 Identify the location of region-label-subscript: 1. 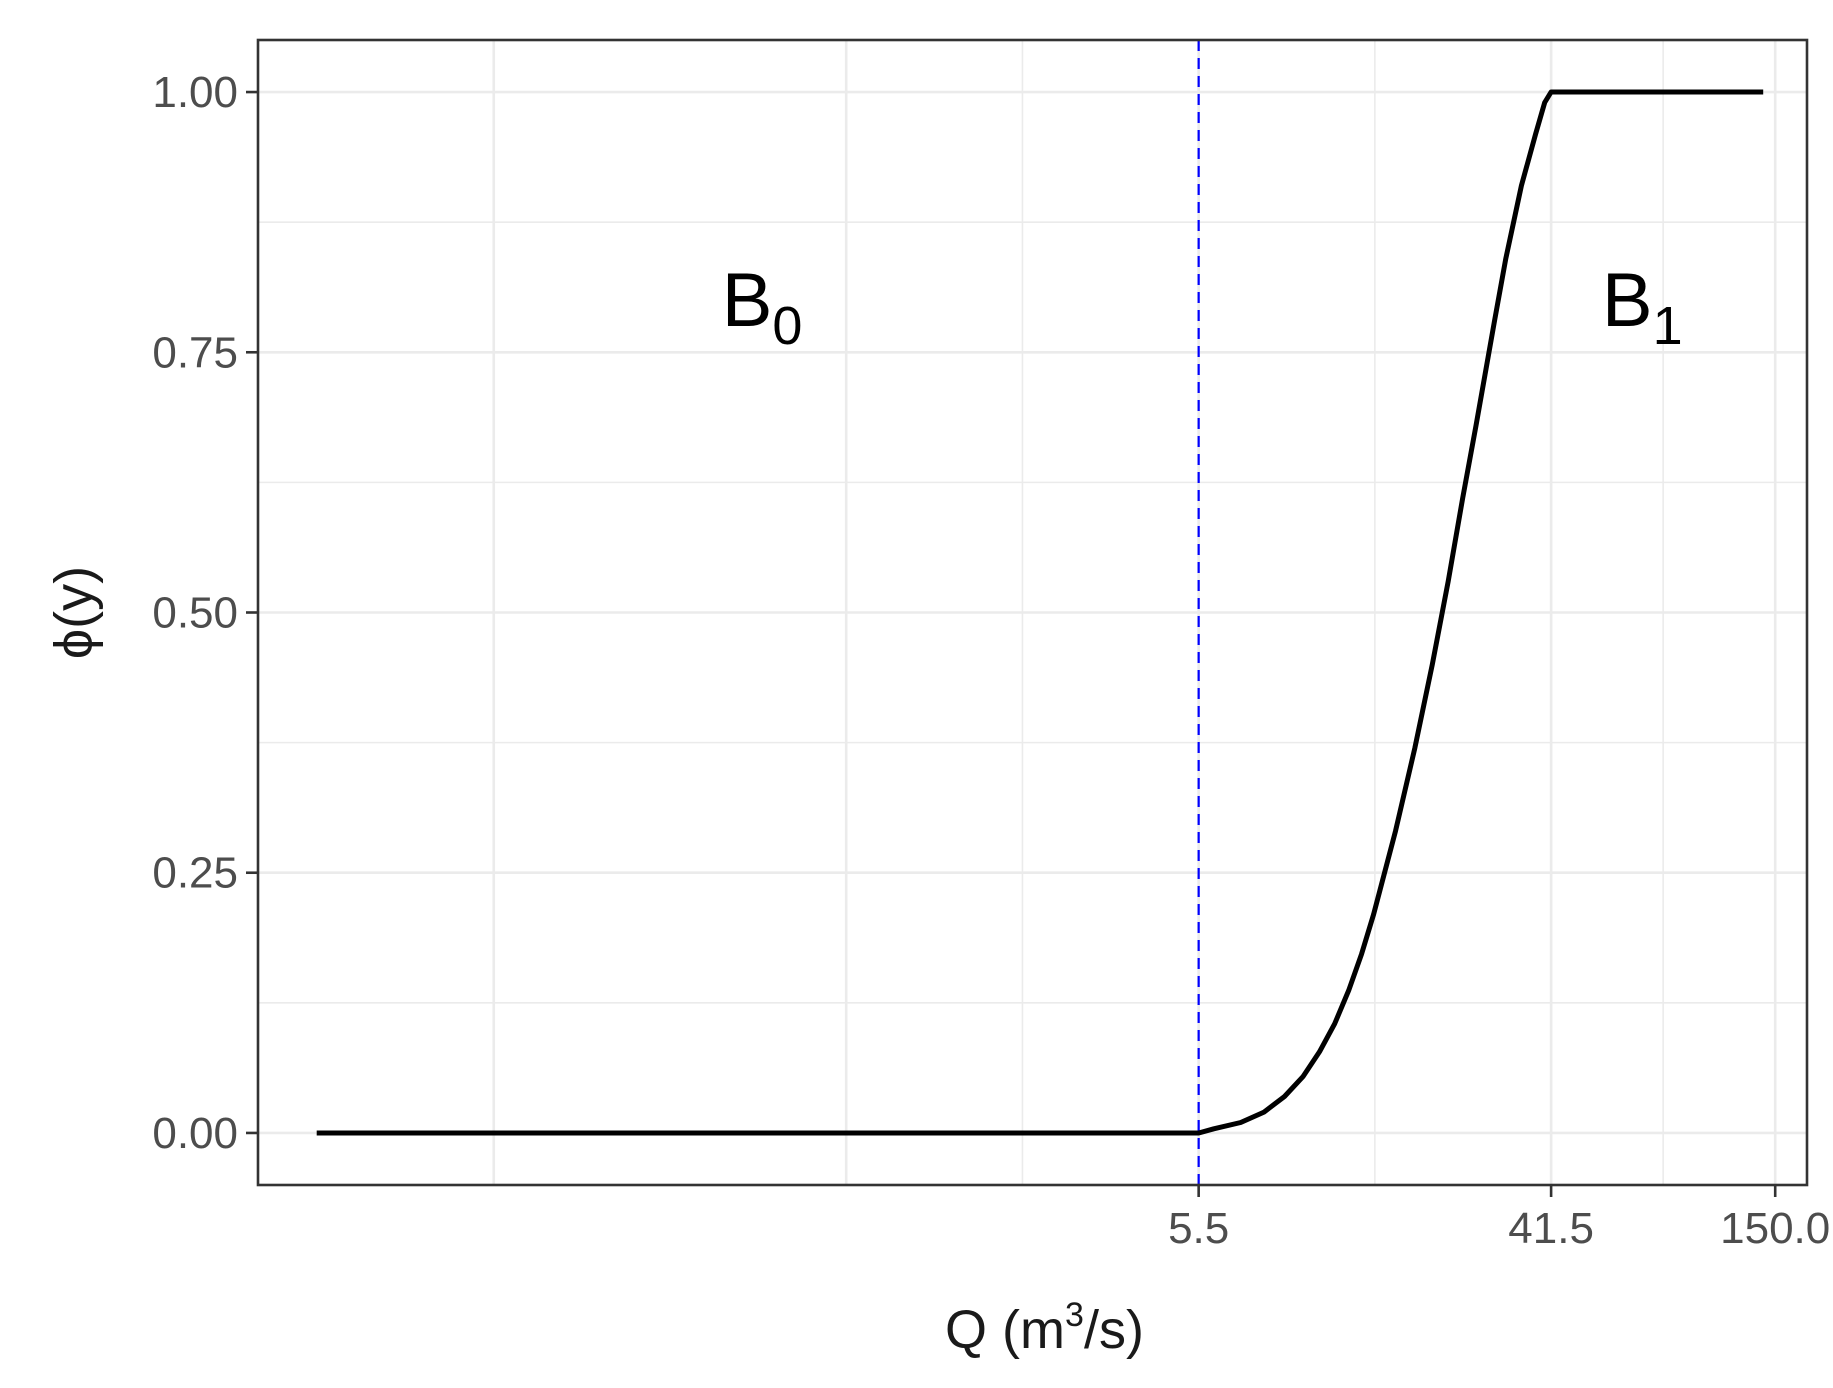
(1668, 326).